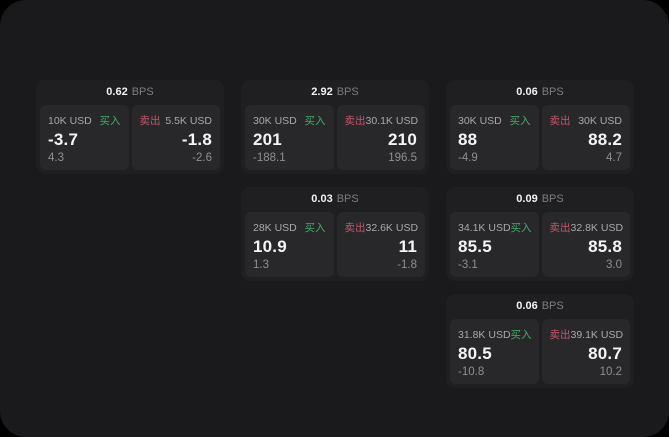 The height and width of the screenshot is (437, 669). What do you see at coordinates (117, 92) in the screenshot?
I see `bps-value: 0.62` at bounding box center [117, 92].